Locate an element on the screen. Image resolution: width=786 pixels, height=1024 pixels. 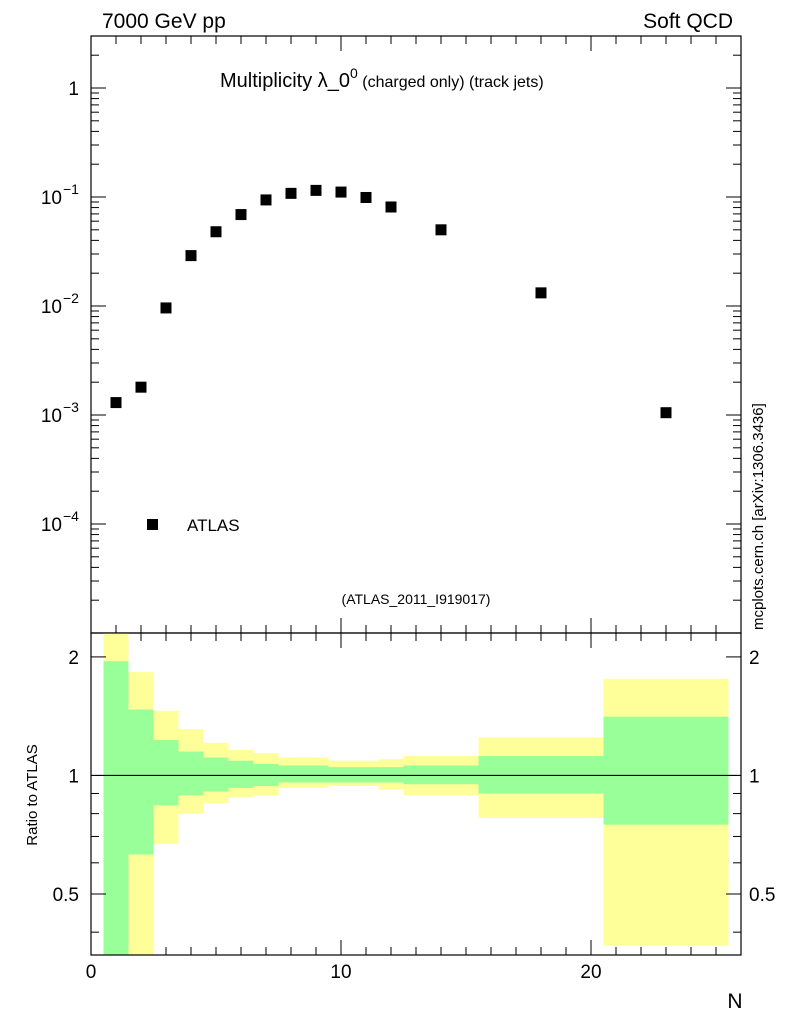
legend: ATLAS is located at coordinates (193, 525).